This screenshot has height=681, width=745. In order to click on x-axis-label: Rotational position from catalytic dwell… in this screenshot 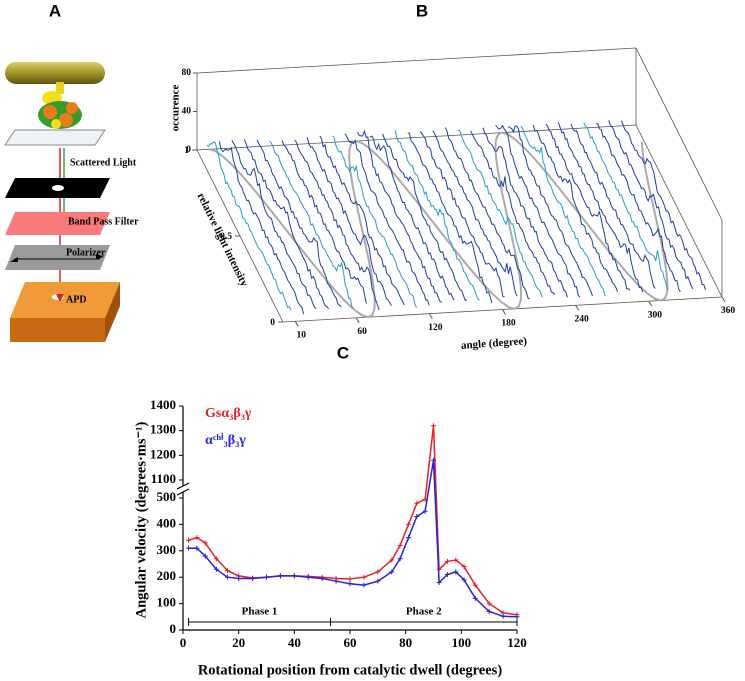, I will do `click(350, 670)`.